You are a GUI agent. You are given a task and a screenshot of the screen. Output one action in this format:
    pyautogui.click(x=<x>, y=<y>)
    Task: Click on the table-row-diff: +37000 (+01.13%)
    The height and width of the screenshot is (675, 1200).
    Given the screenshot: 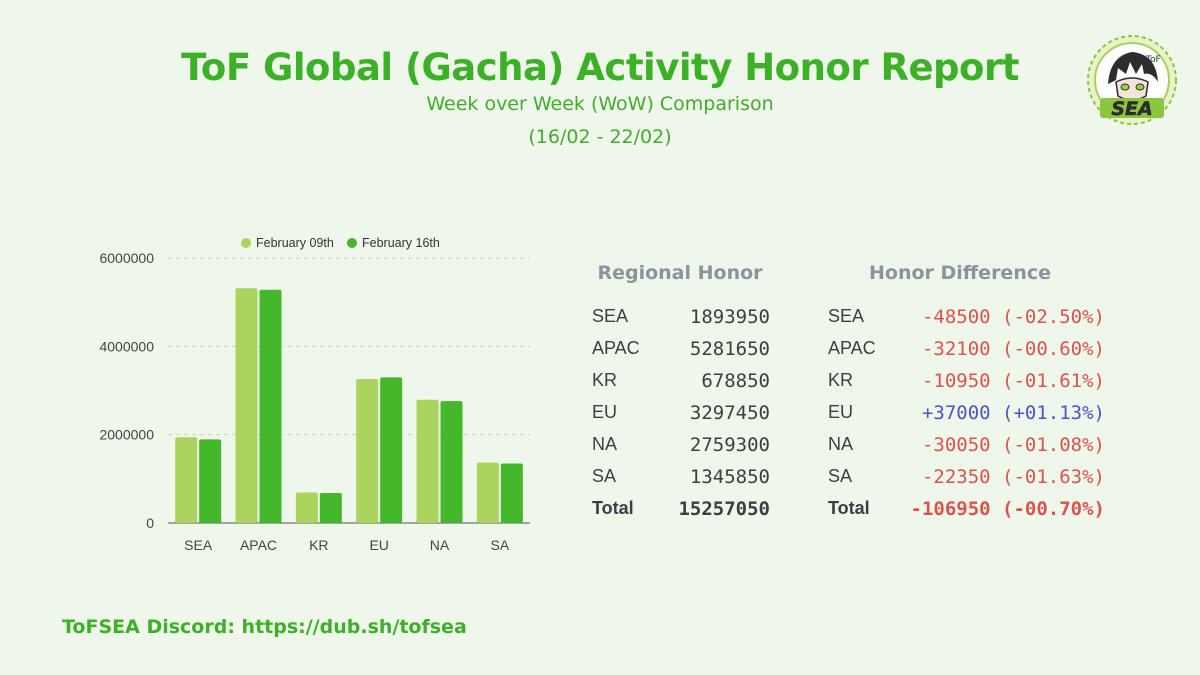 What is the action you would take?
    pyautogui.click(x=1013, y=413)
    